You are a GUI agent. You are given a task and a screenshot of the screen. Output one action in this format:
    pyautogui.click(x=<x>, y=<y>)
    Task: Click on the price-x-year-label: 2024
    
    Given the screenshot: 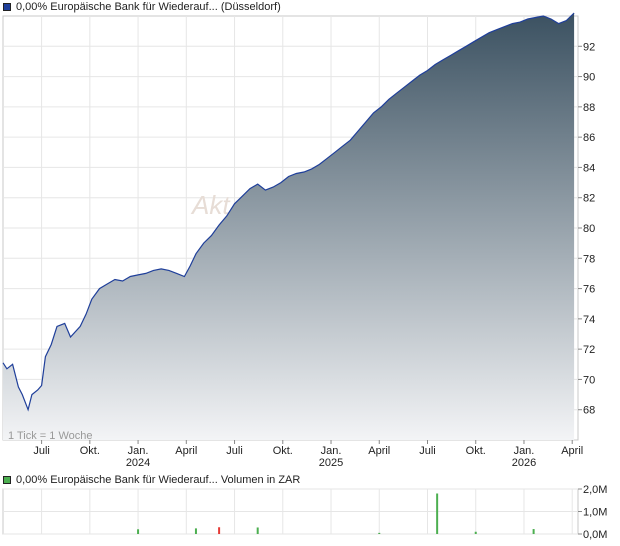 What is the action you would take?
    pyautogui.click(x=138, y=463)
    